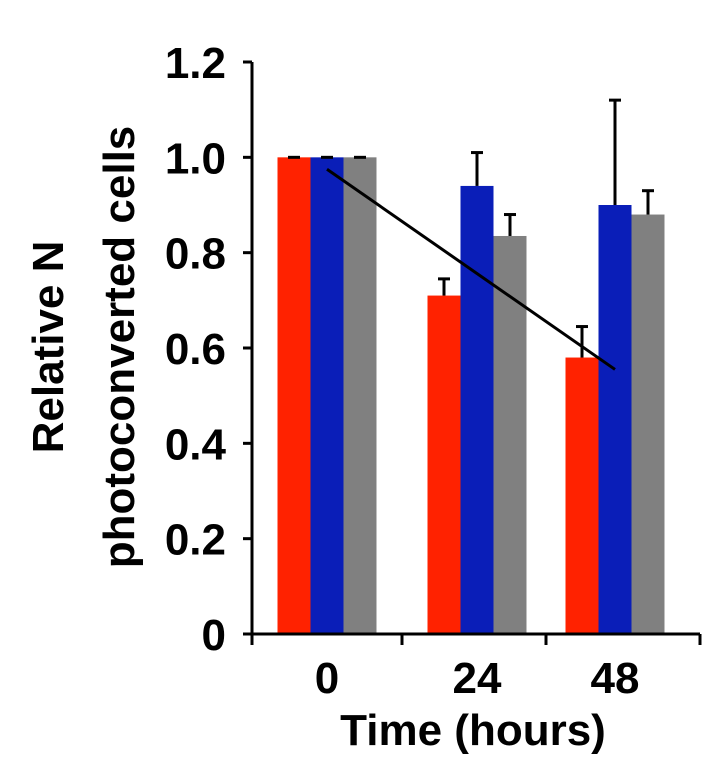  What do you see at coordinates (195, 540) in the screenshot?
I see `y-tick-label: 0.2` at bounding box center [195, 540].